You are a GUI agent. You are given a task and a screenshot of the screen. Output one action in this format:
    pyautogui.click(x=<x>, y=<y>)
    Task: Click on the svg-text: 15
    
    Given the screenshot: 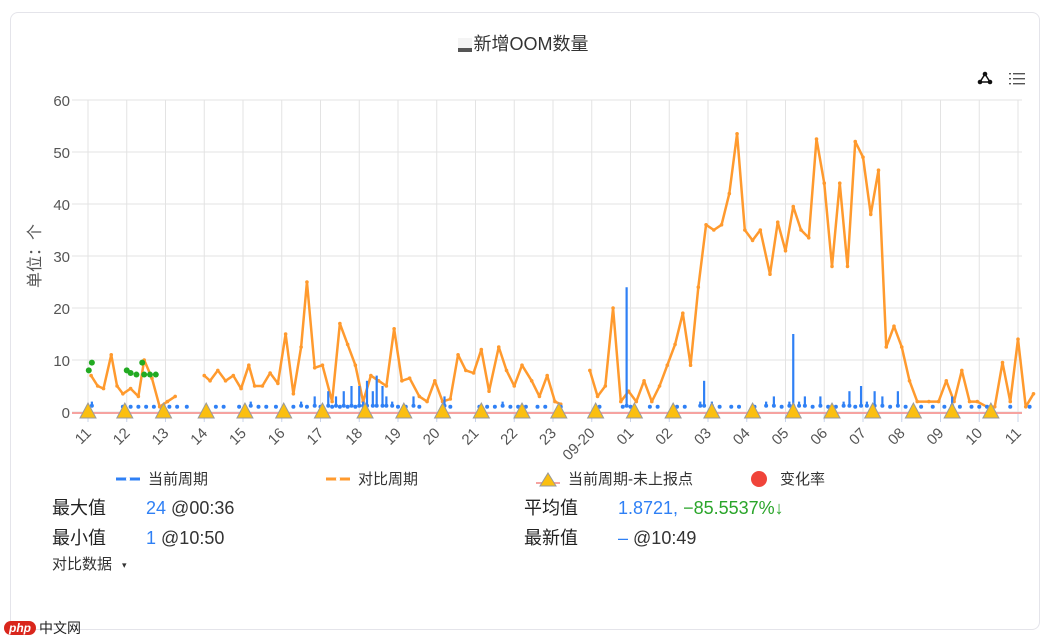 What is the action you would take?
    pyautogui.click(x=238, y=437)
    